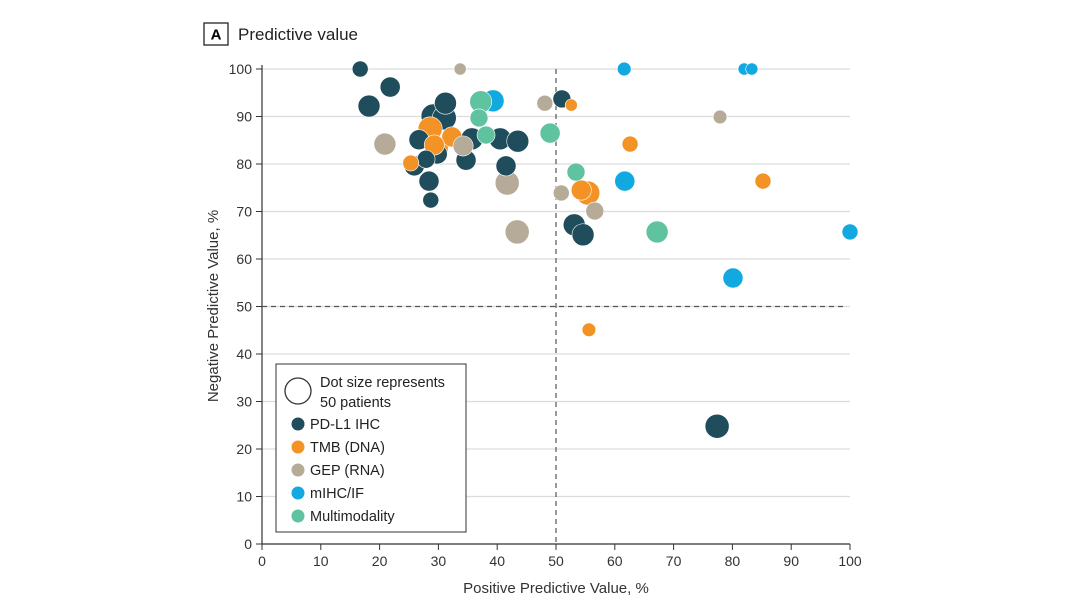  What do you see at coordinates (248, 544) in the screenshot?
I see `y-tick-label: 0` at bounding box center [248, 544].